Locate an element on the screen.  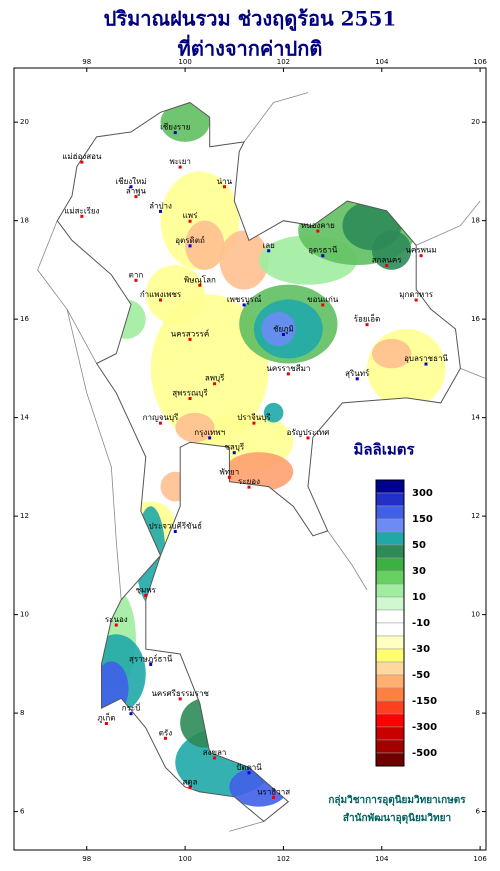
legend-label: -500 is located at coordinates (424, 753).